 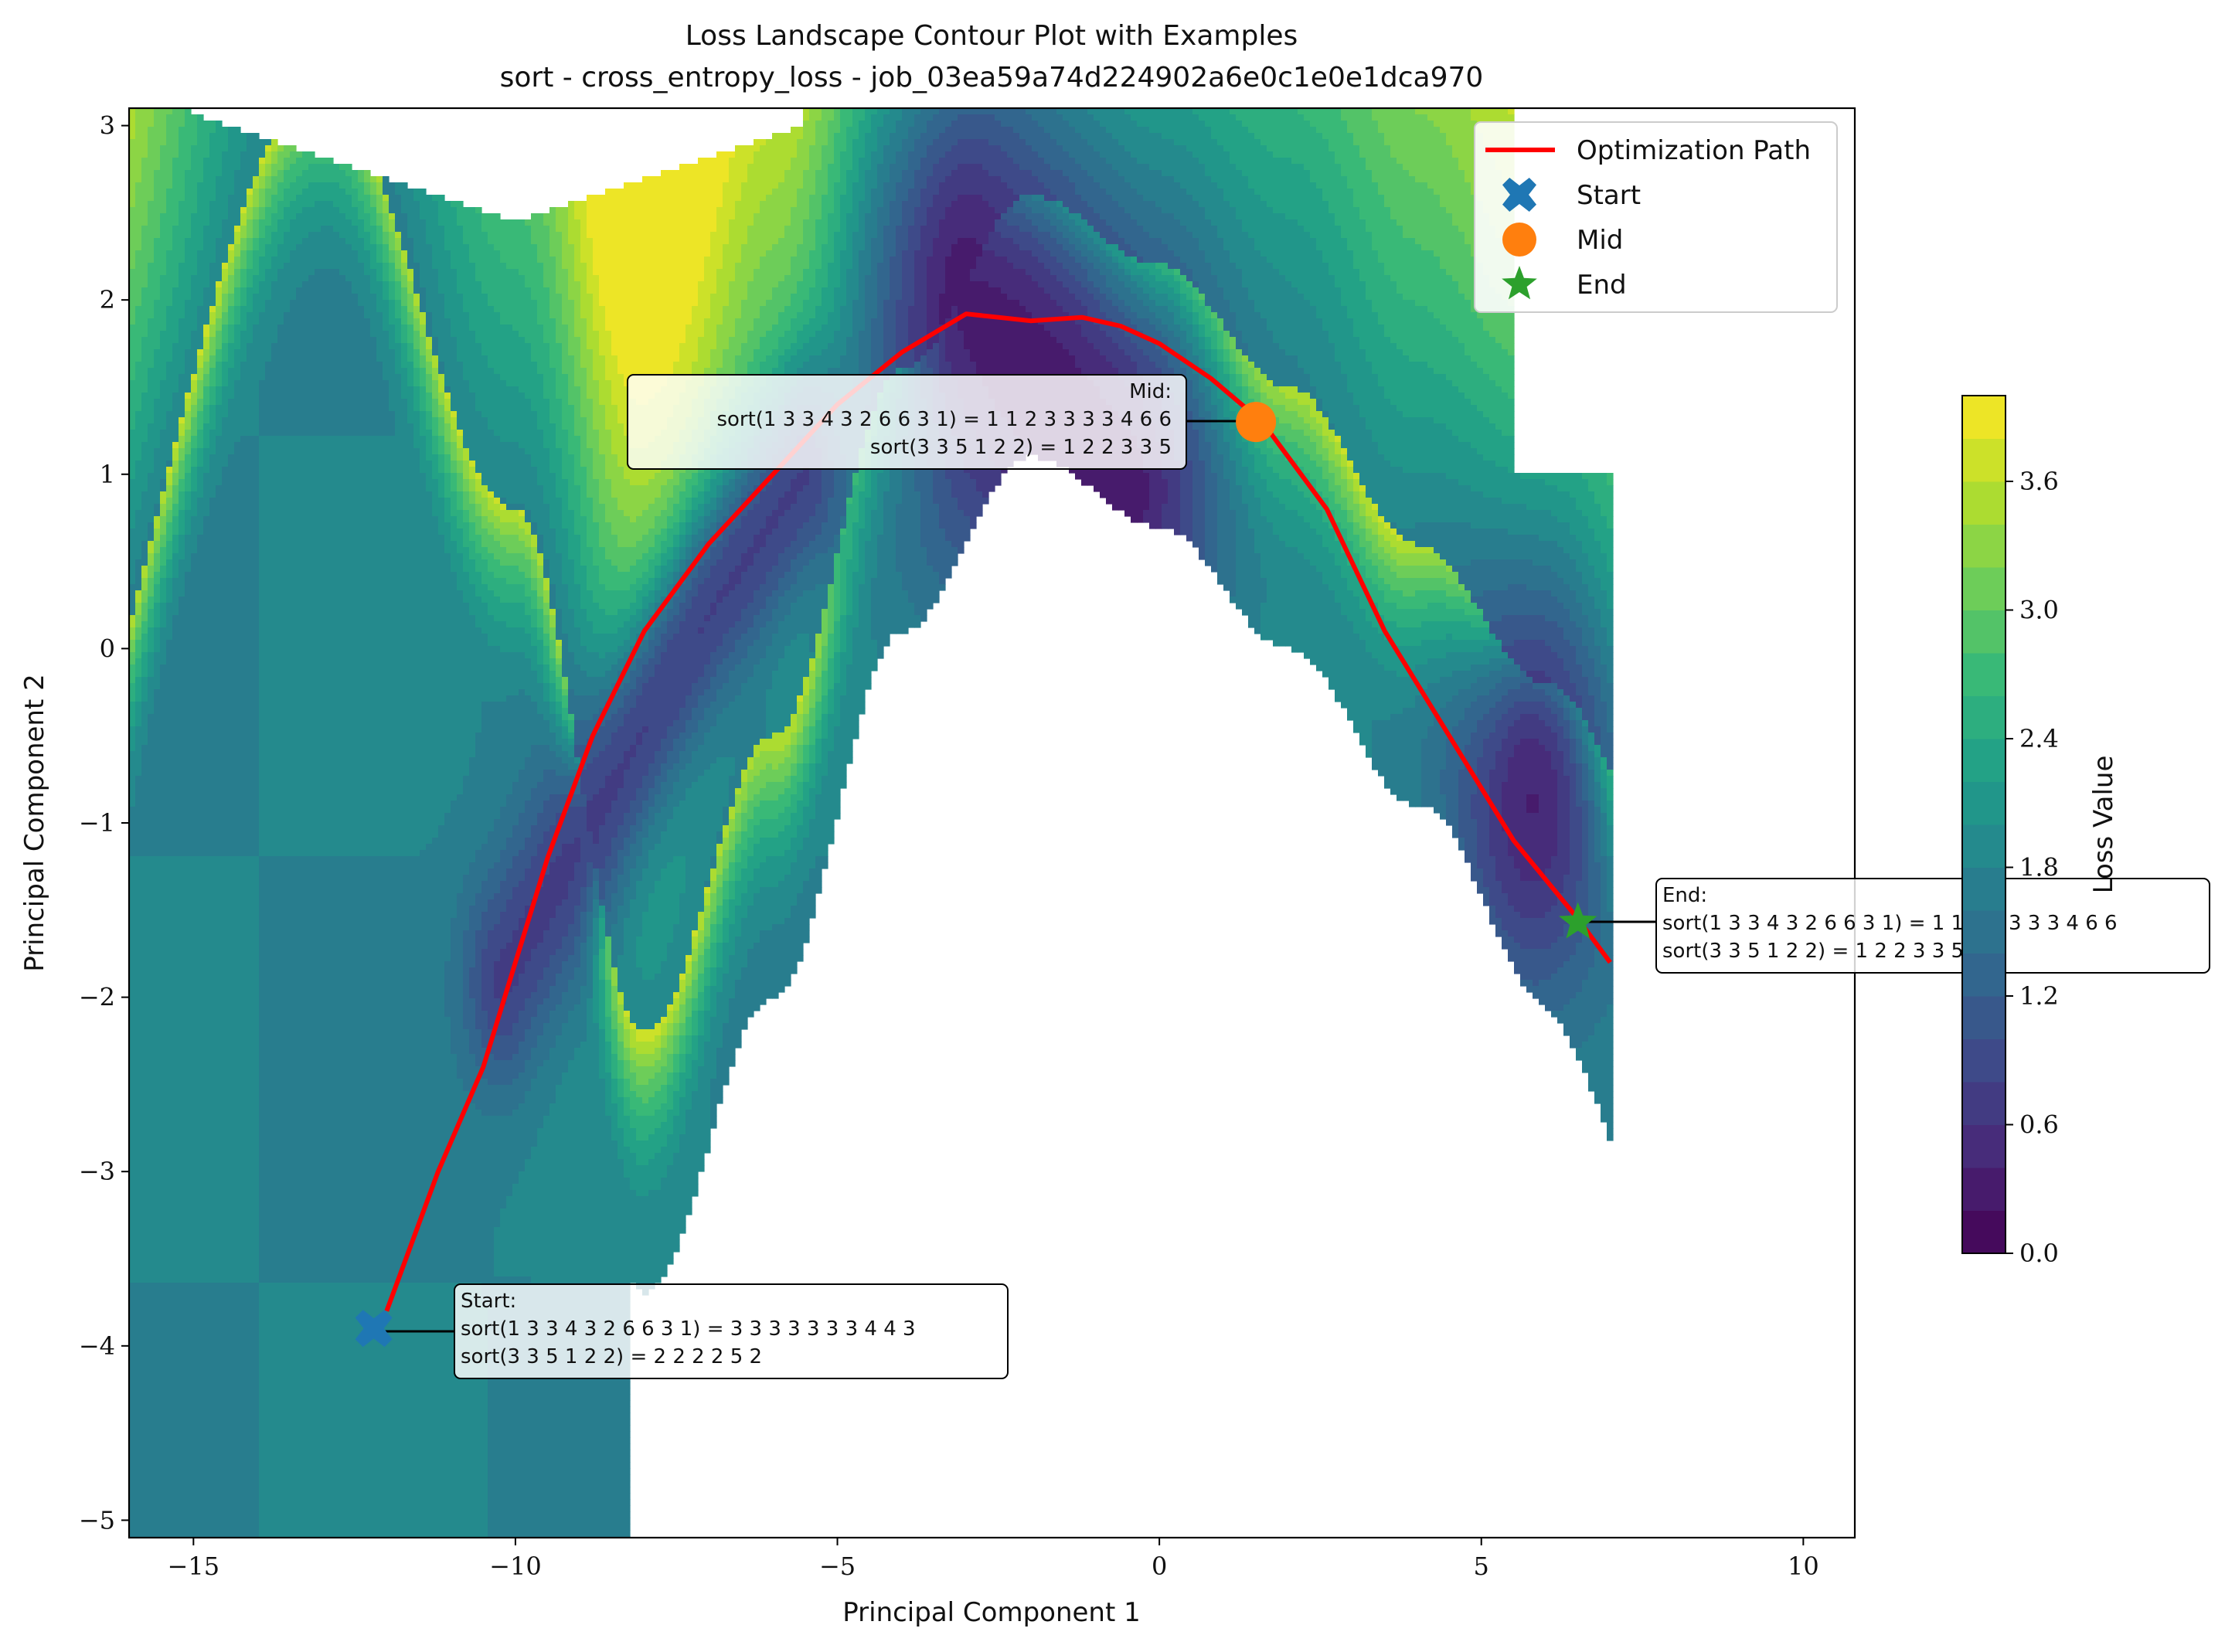 I want to click on annotation-start-line2: sort(3 3 5 1 2 2) = 2 2 2 2 5 2, so click(x=611, y=1357).